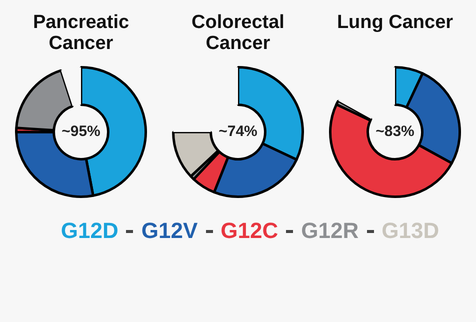 This screenshot has height=322, width=476. Describe the element at coordinates (395, 23) in the screenshot. I see `chart-title: Lung Cancer` at that location.